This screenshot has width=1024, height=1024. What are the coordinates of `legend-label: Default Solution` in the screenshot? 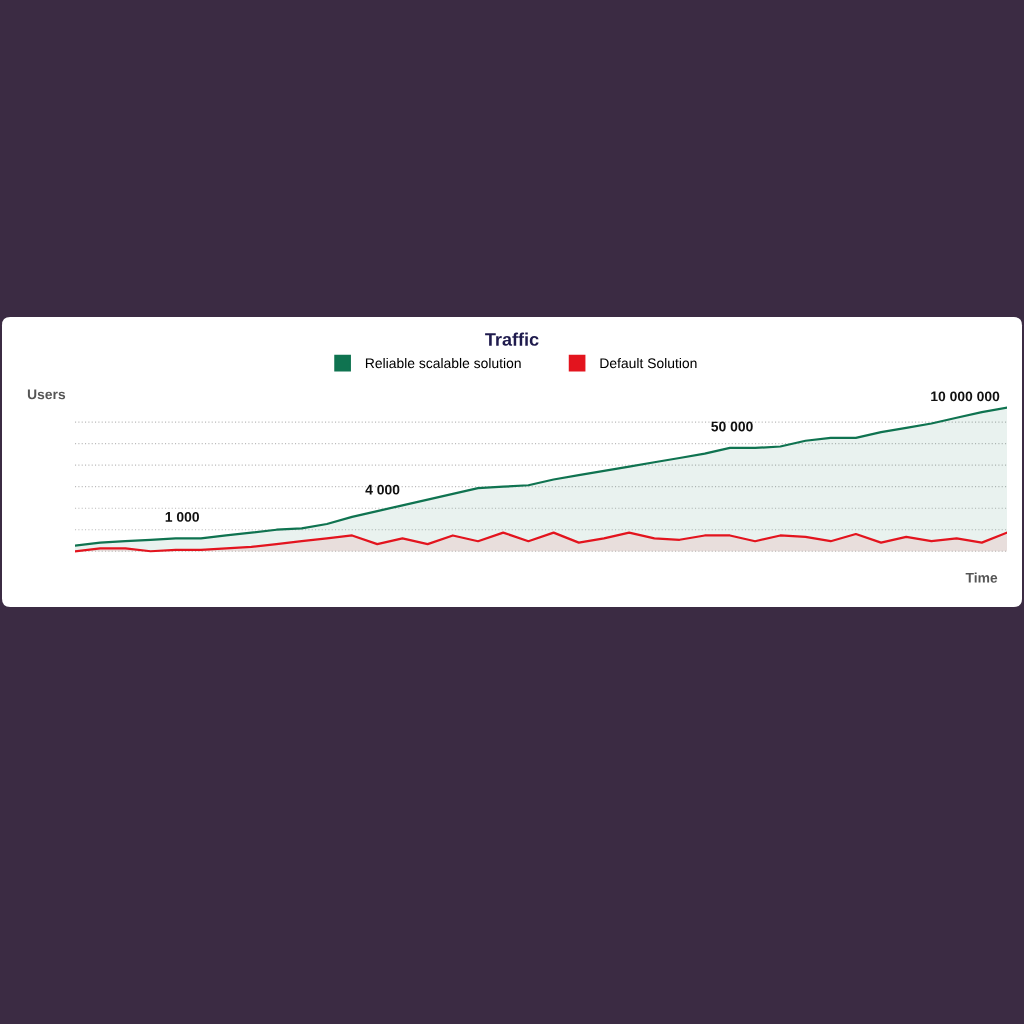 It's located at (648, 363).